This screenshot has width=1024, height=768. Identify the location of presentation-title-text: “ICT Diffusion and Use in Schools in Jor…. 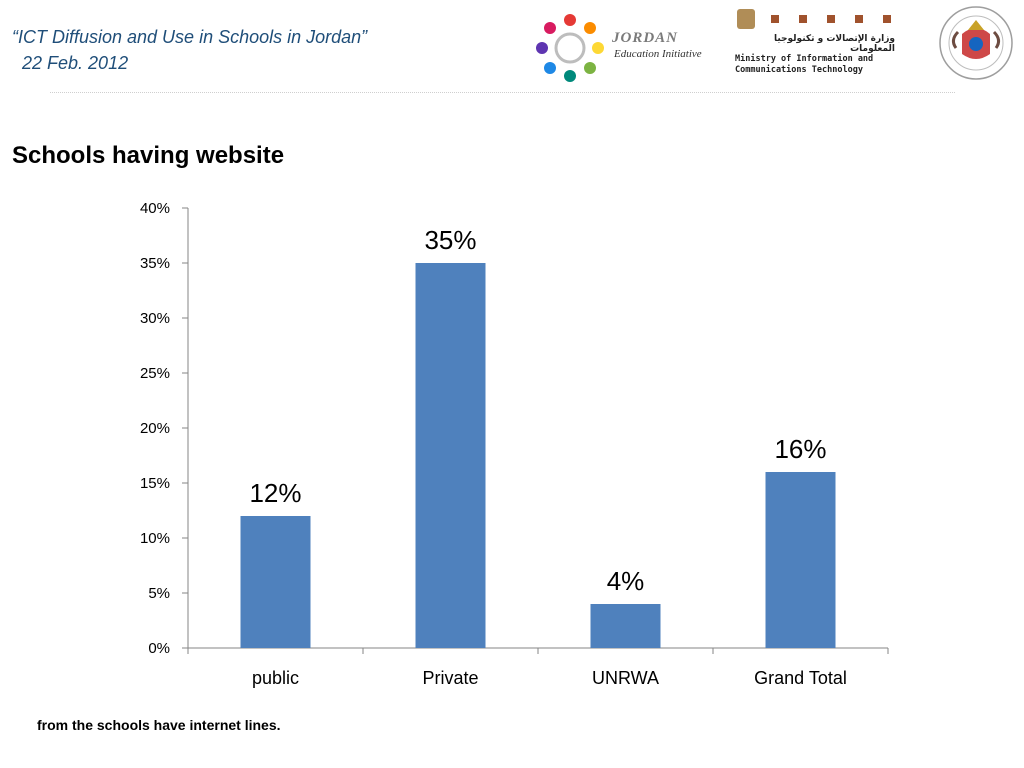
(190, 37).